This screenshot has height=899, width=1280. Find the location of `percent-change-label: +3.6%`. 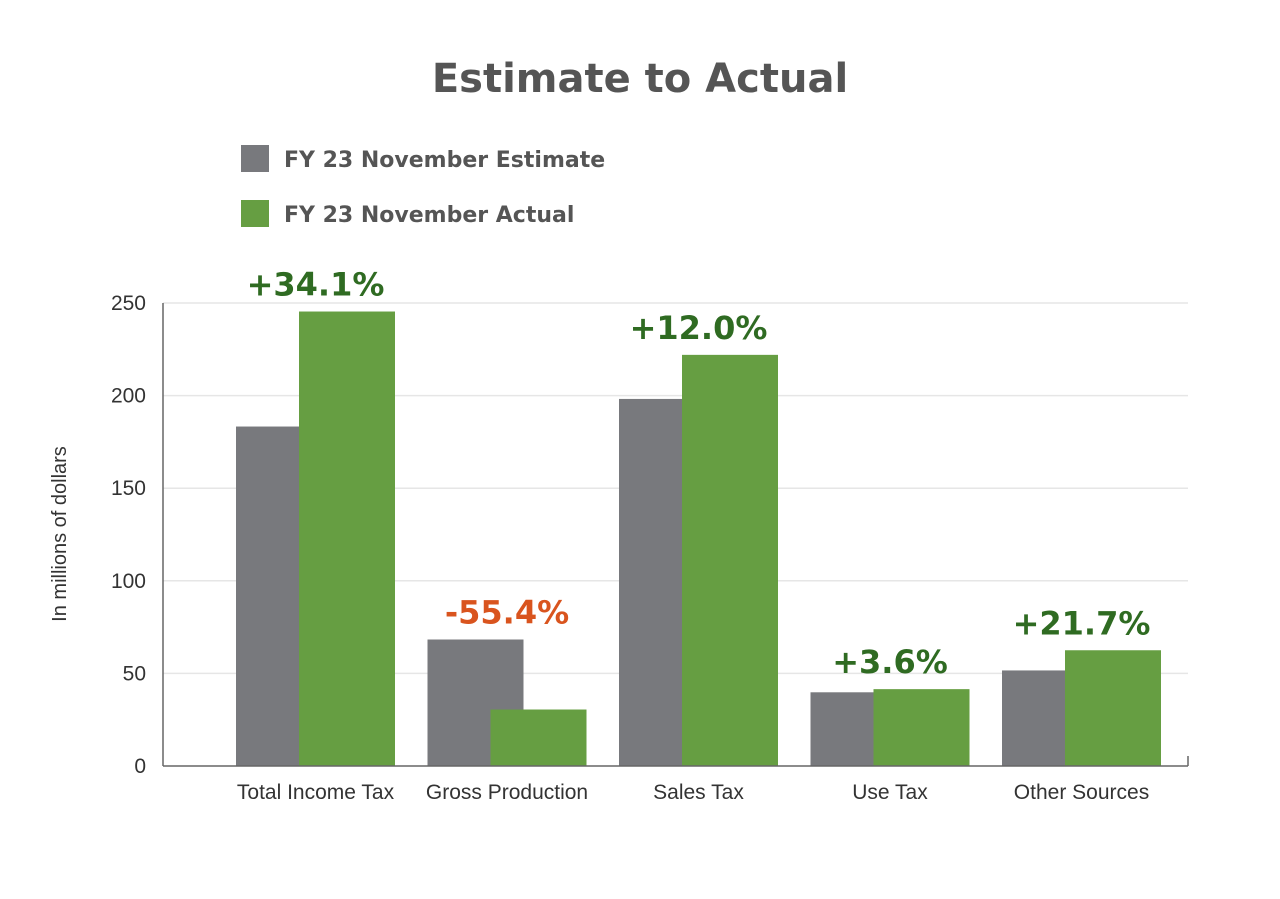

percent-change-label: +3.6% is located at coordinates (890, 662).